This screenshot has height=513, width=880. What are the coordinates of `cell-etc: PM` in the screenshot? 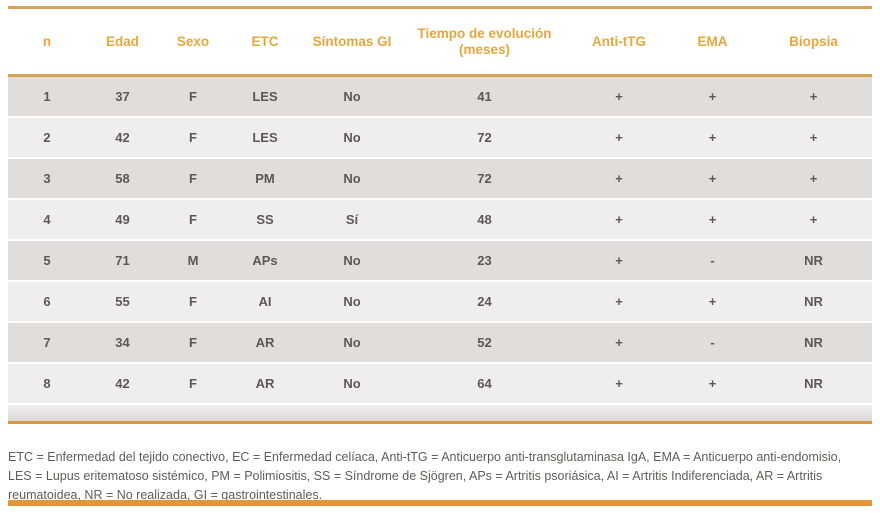 It's located at (265, 178).